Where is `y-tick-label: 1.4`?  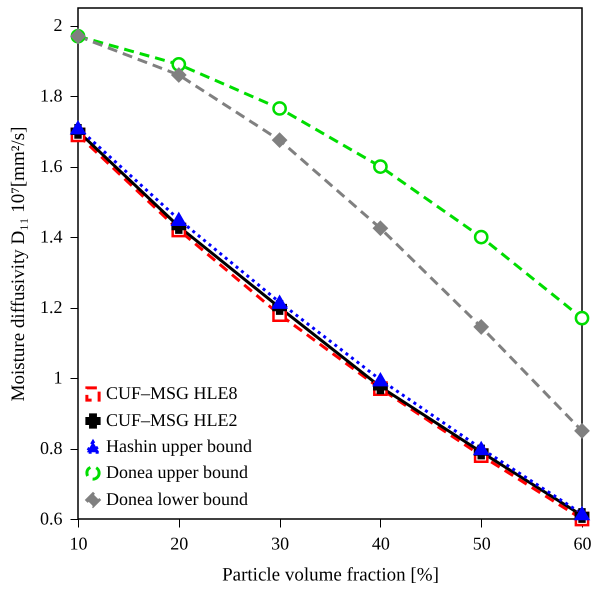 y-tick-label: 1.4 is located at coordinates (51, 236).